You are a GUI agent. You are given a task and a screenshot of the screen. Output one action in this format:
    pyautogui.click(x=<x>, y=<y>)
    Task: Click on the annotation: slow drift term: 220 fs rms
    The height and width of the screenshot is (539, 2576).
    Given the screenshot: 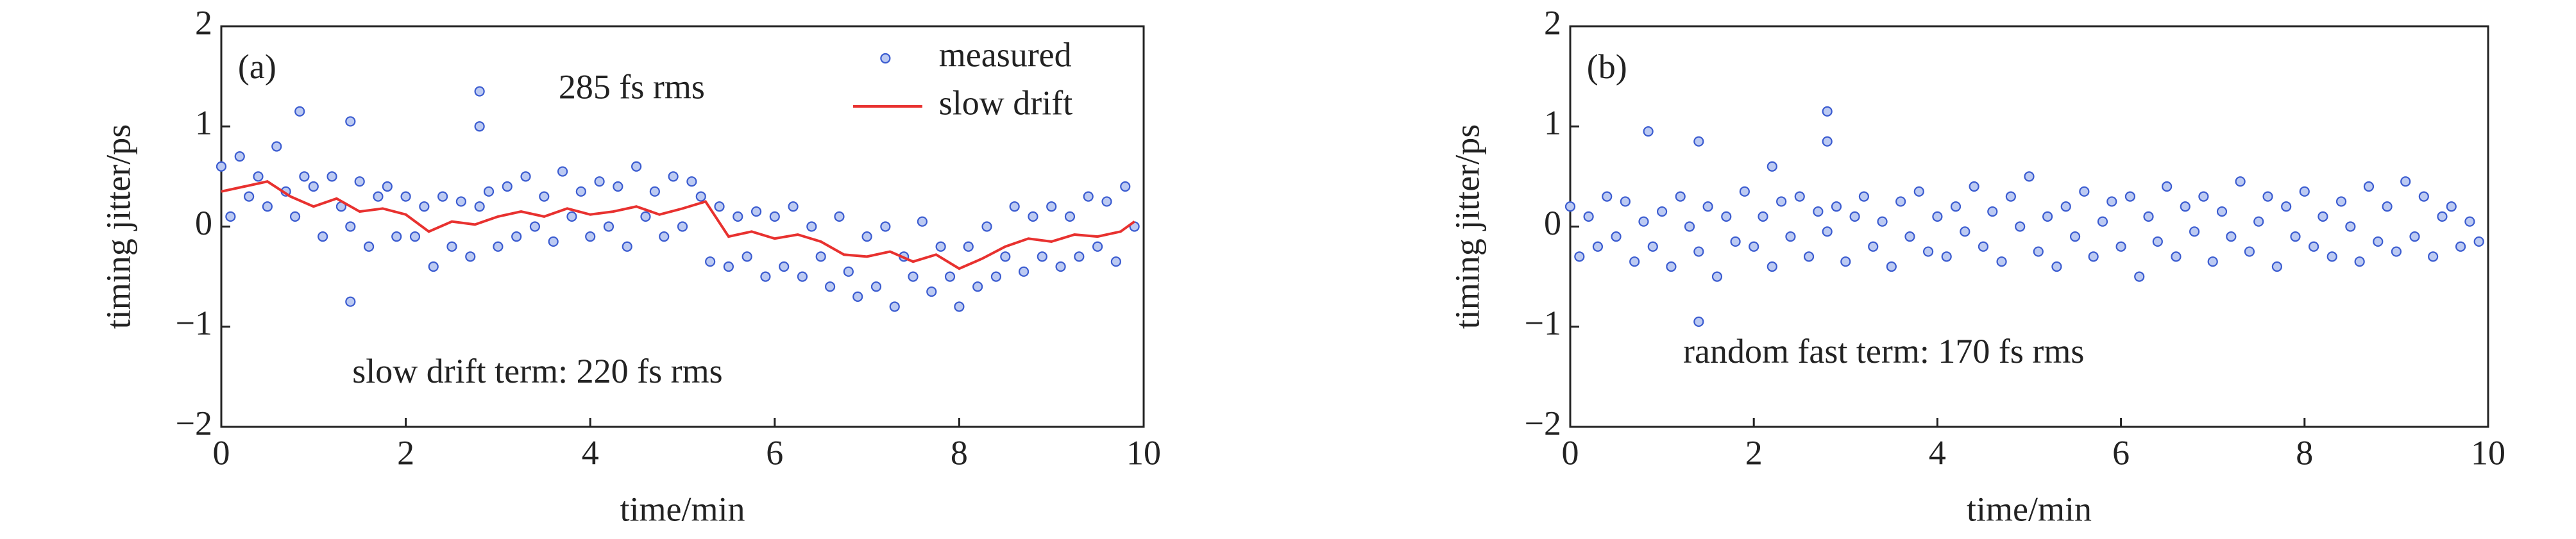 What is the action you would take?
    pyautogui.click(x=537, y=371)
    